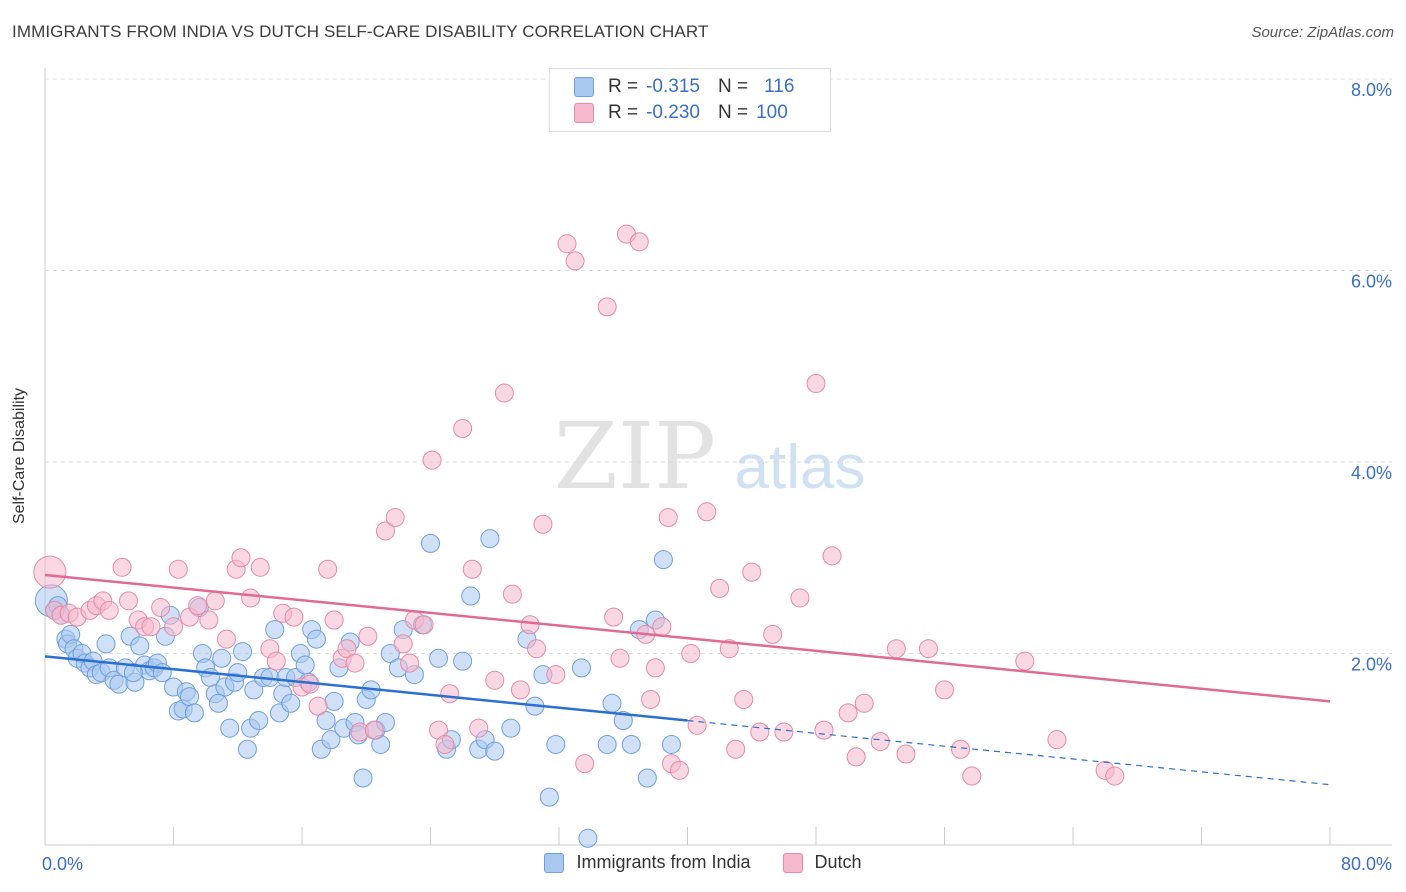 The height and width of the screenshot is (892, 1406). Describe the element at coordinates (779, 86) in the screenshot. I see `legend-n-value: 116` at that location.